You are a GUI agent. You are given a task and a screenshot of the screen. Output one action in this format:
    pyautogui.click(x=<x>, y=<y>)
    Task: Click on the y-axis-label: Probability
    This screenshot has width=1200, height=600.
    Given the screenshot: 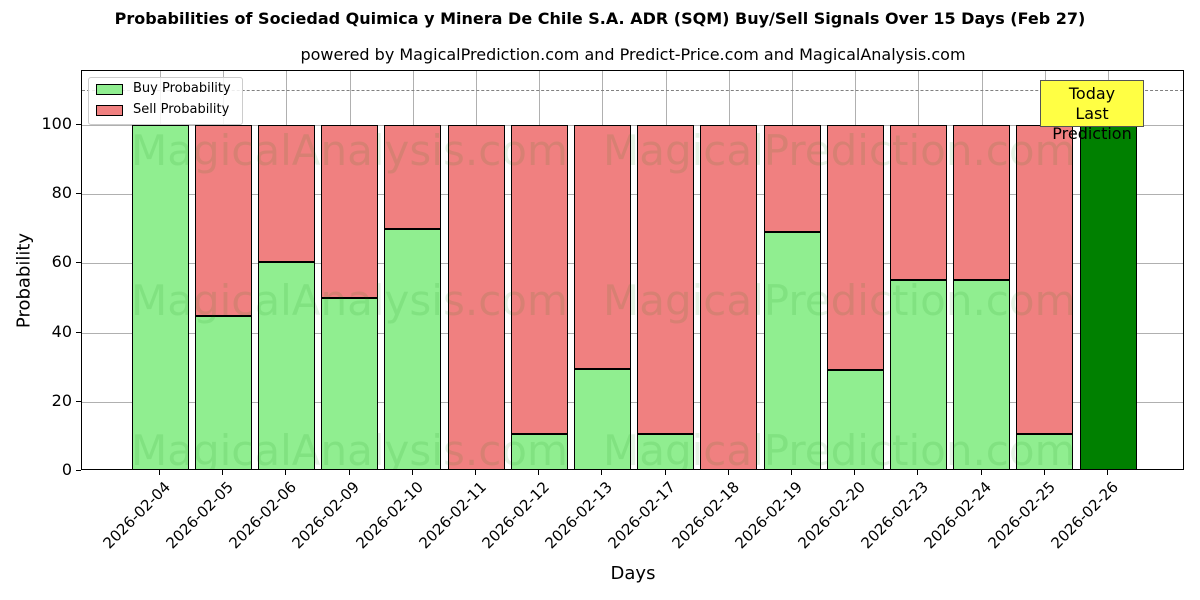 What is the action you would take?
    pyautogui.click(x=24, y=280)
    